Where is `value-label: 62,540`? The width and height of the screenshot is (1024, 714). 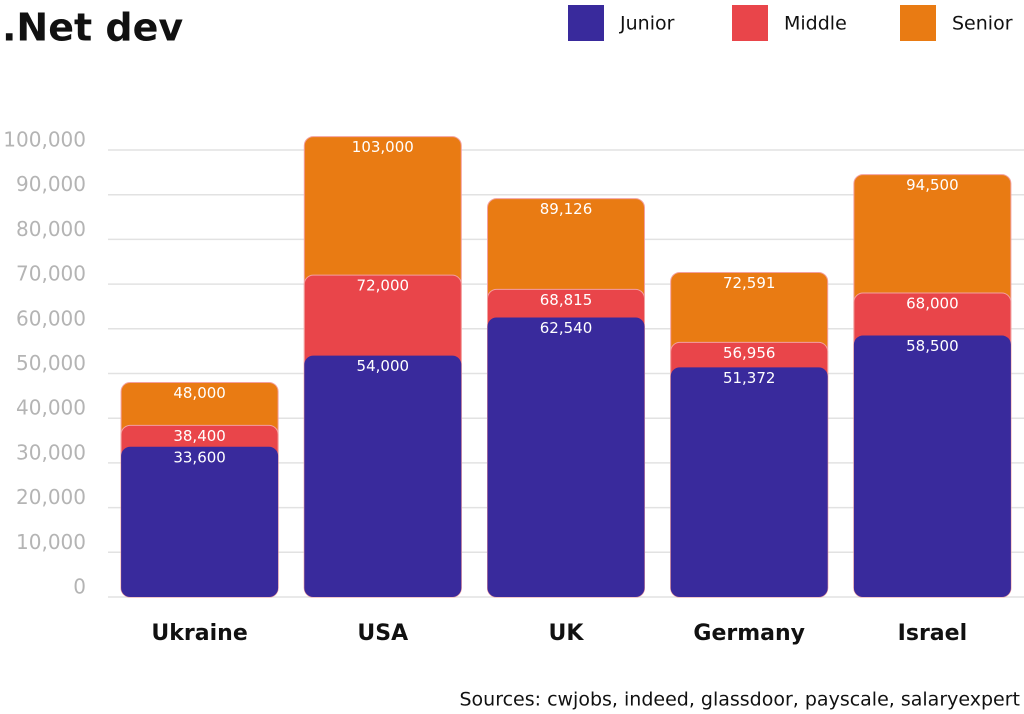 value-label: 62,540 is located at coordinates (566, 328).